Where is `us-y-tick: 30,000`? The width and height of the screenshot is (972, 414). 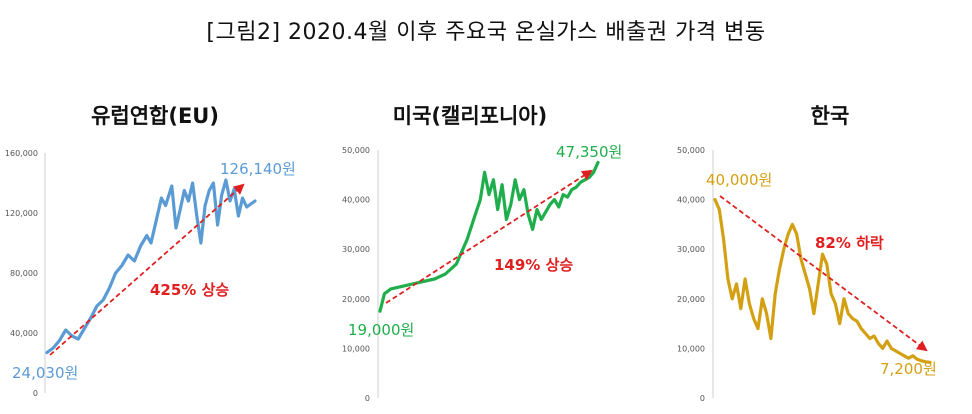
us-y-tick: 30,000 is located at coordinates (356, 249).